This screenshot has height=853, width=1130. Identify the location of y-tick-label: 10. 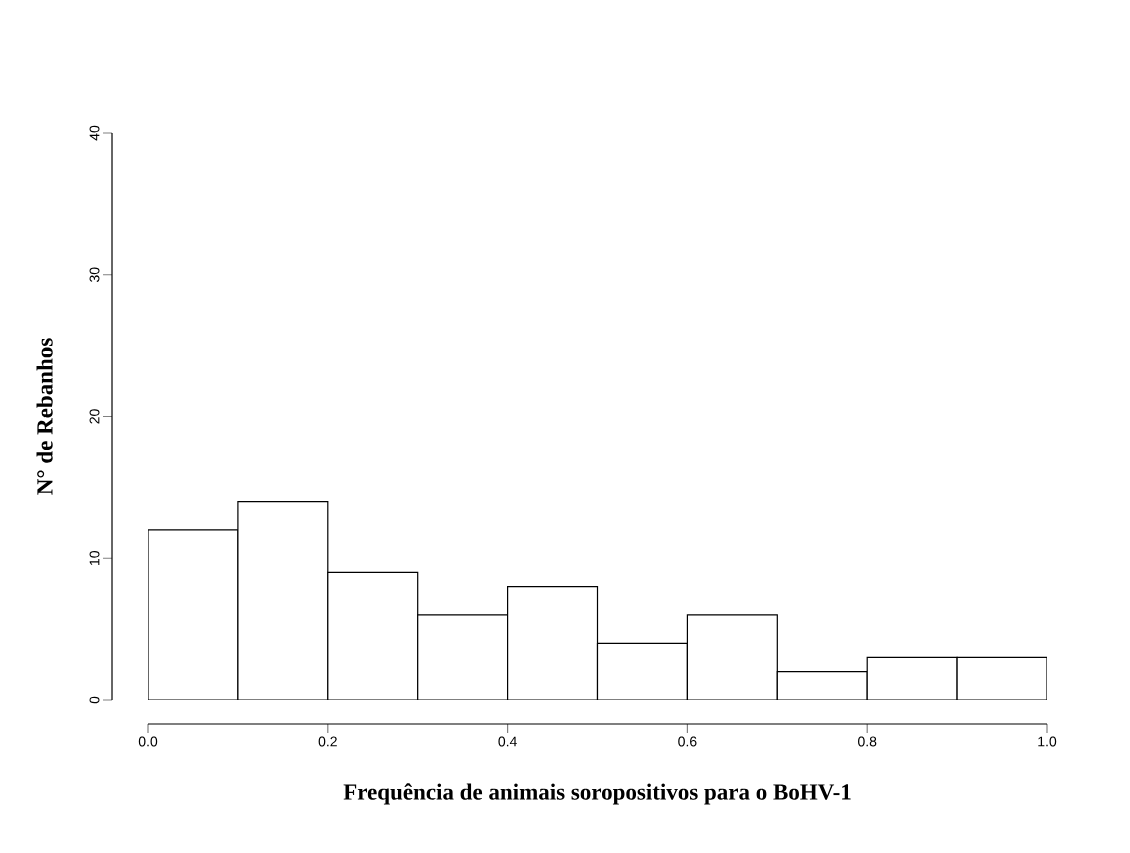
(94, 557).